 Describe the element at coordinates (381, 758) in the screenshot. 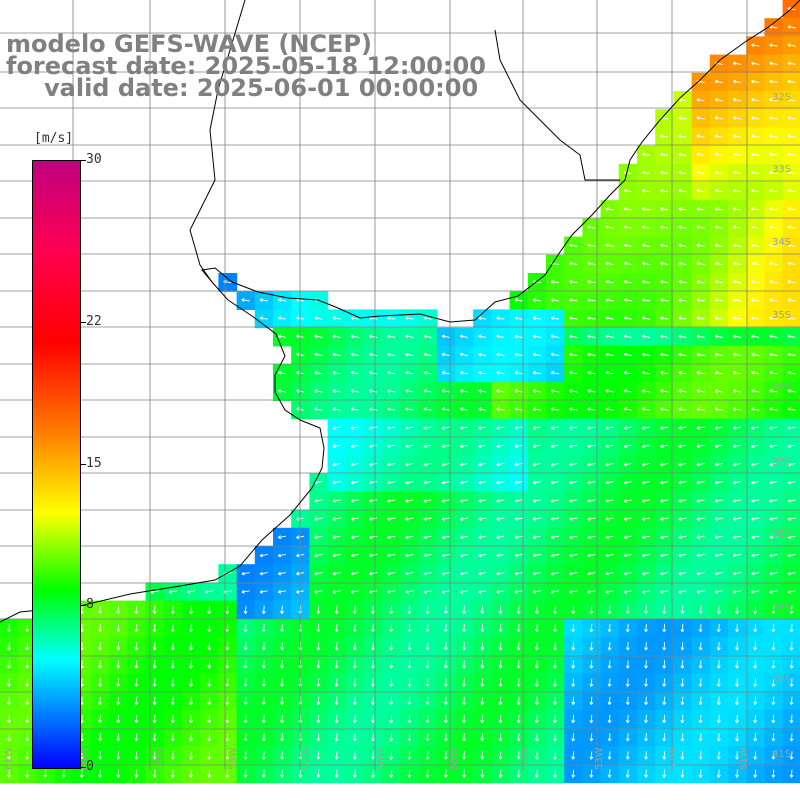

I see `longitude-label: 56W` at that location.